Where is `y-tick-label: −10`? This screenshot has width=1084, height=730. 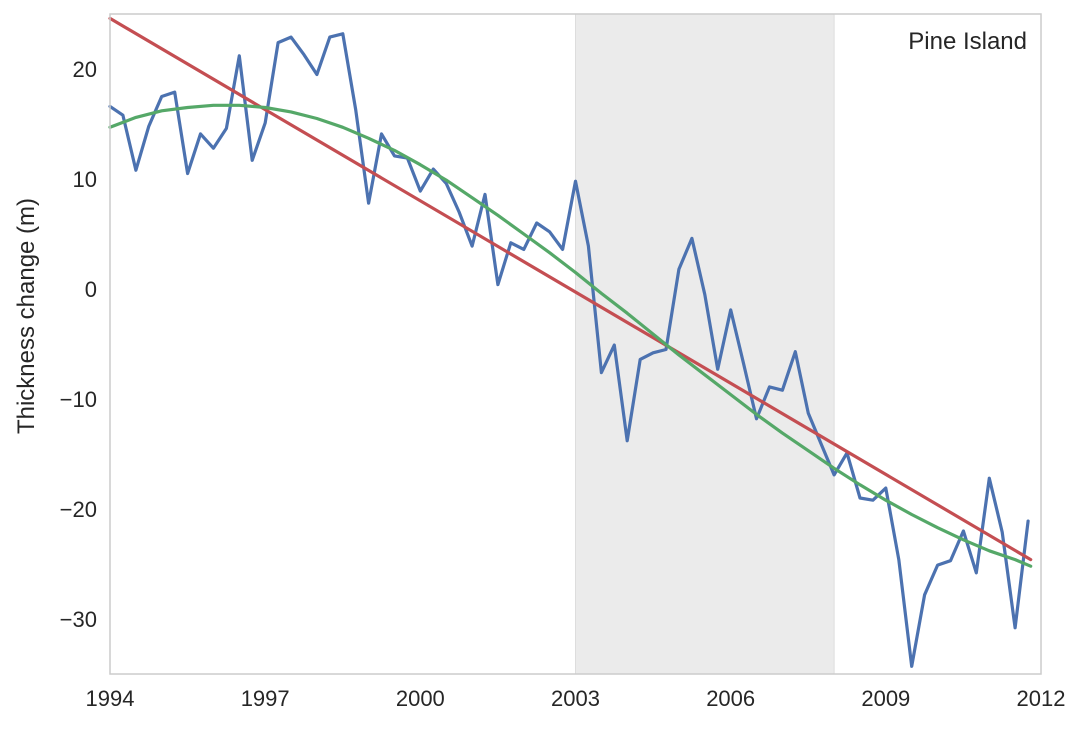 y-tick-label: −10 is located at coordinates (78, 399).